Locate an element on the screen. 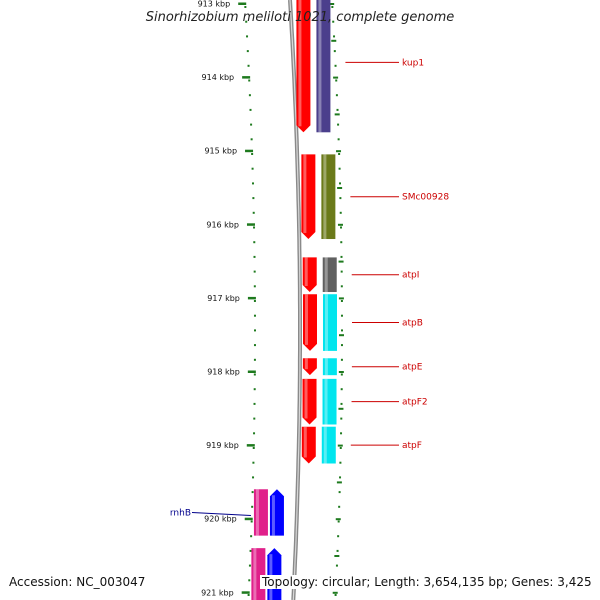  gene-label: atpI is located at coordinates (410, 276).